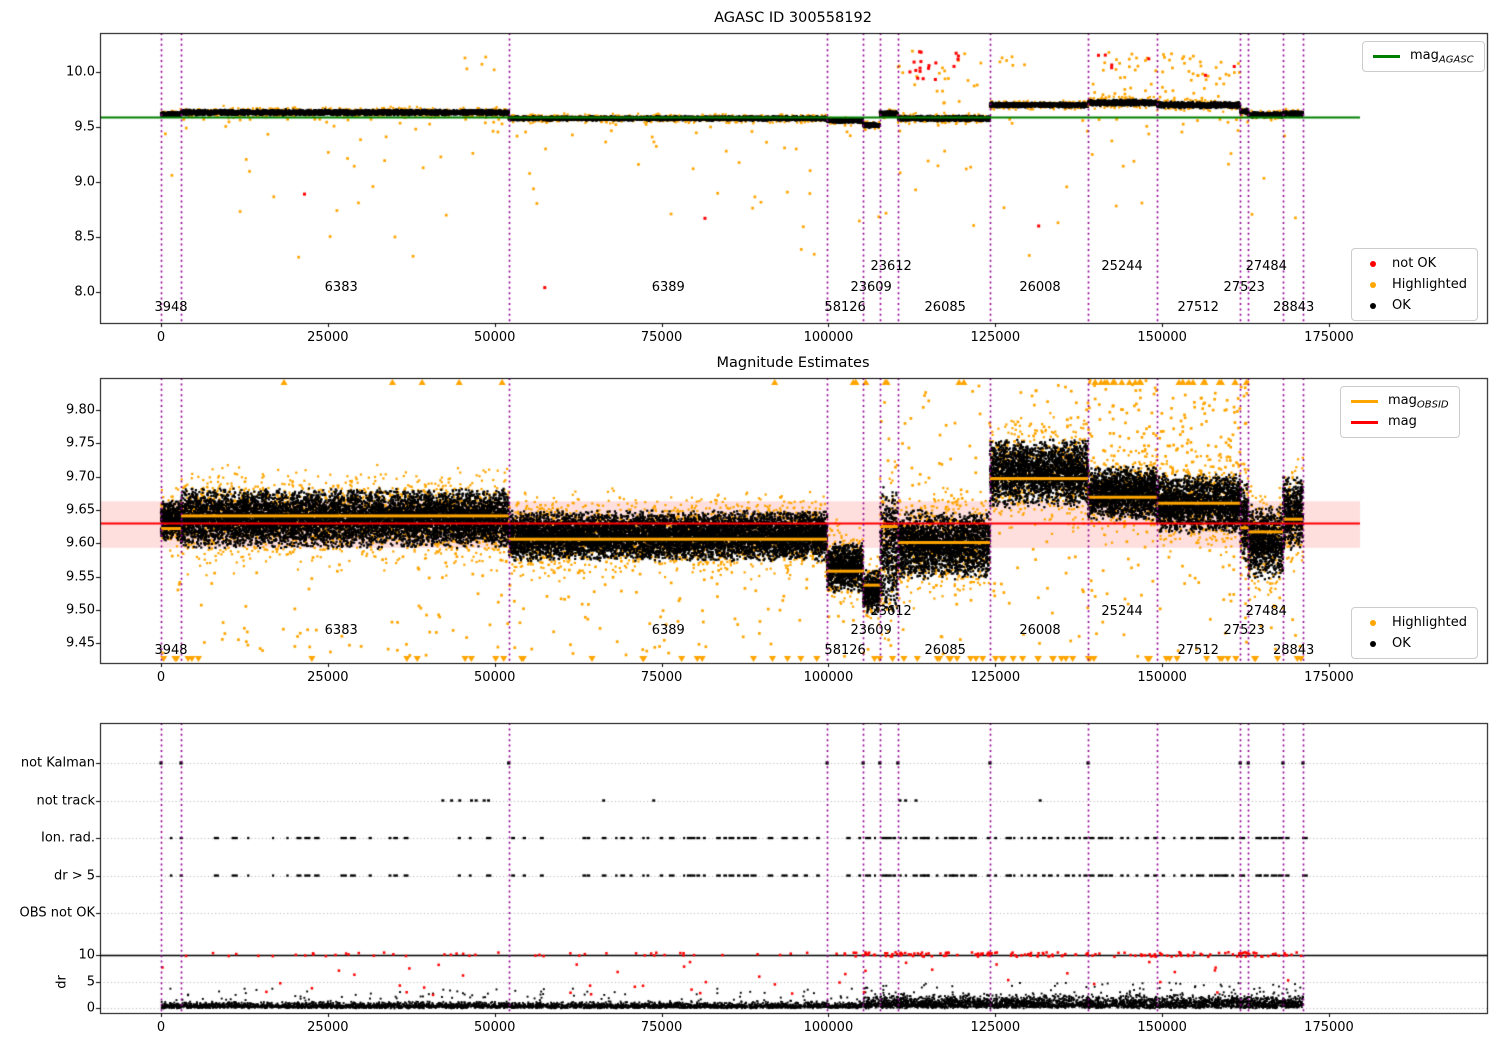 The image size is (1500, 1050). What do you see at coordinates (80, 543) in the screenshot?
I see `y-tick-label: 9.60` at bounding box center [80, 543].